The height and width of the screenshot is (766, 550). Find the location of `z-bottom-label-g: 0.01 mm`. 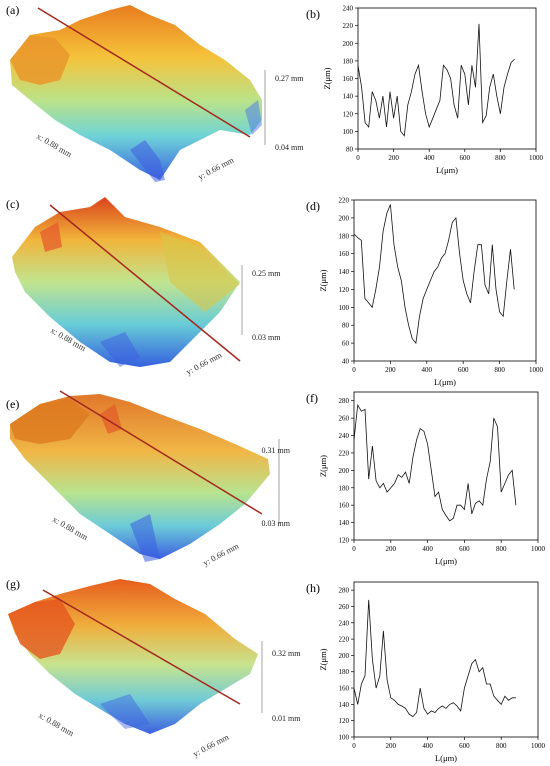

z-bottom-label-g: 0.01 mm is located at coordinates (286, 718).